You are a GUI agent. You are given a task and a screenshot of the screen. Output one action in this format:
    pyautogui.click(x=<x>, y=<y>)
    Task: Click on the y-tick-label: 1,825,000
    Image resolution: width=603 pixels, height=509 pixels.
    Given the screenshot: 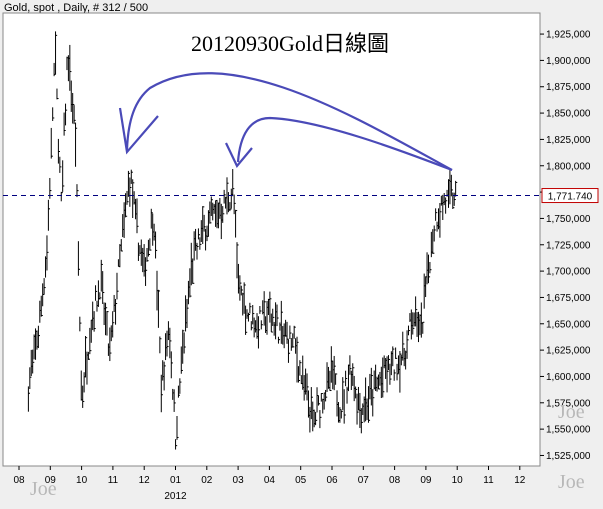 What is the action you would take?
    pyautogui.click(x=568, y=140)
    